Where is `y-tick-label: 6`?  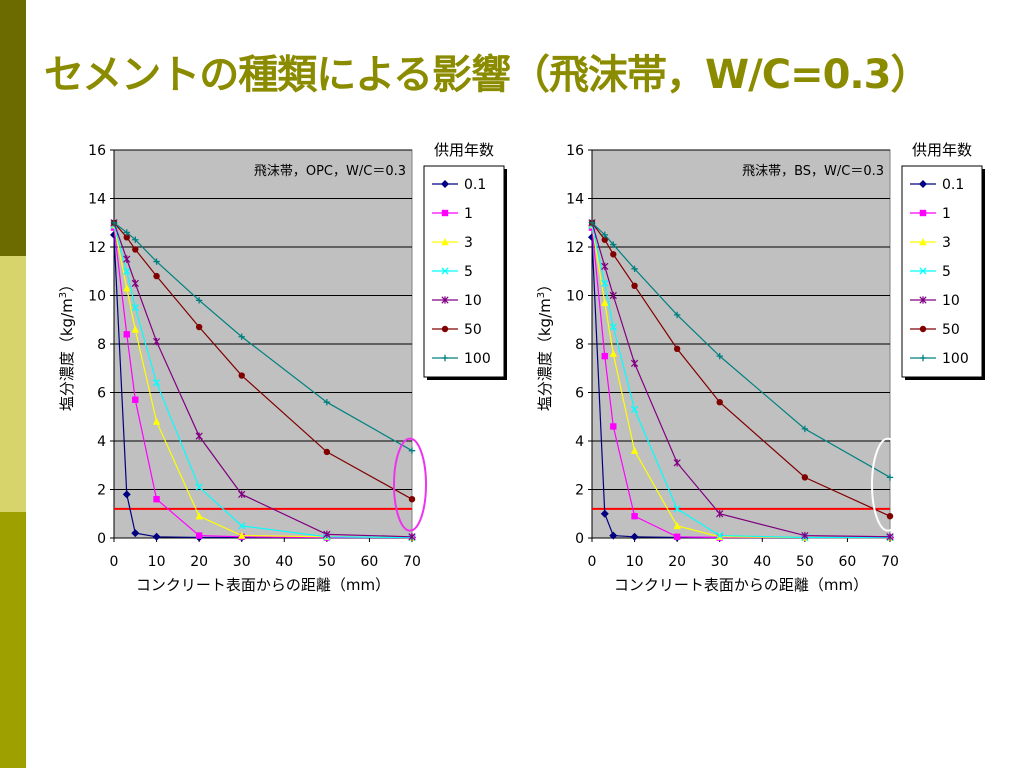 y-tick-label: 6 is located at coordinates (101, 394).